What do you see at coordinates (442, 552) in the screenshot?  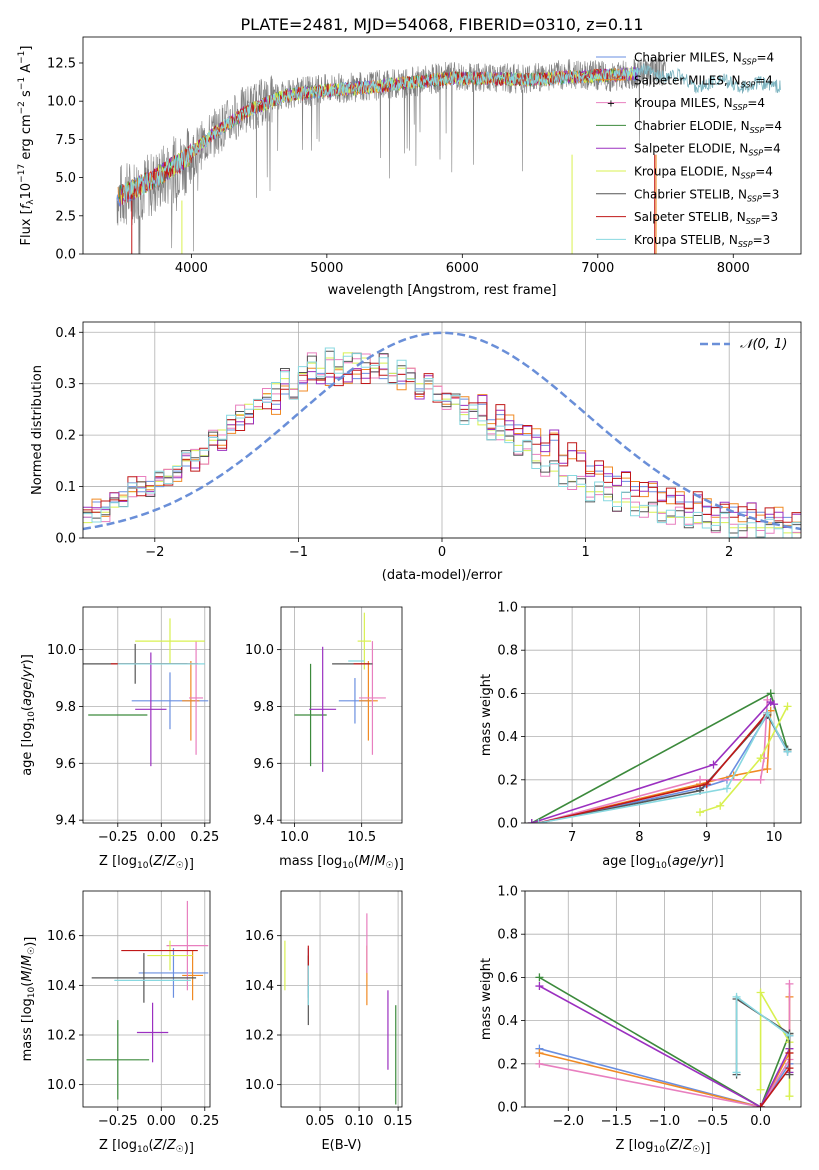 I see `x-tick-label: 0` at bounding box center [442, 552].